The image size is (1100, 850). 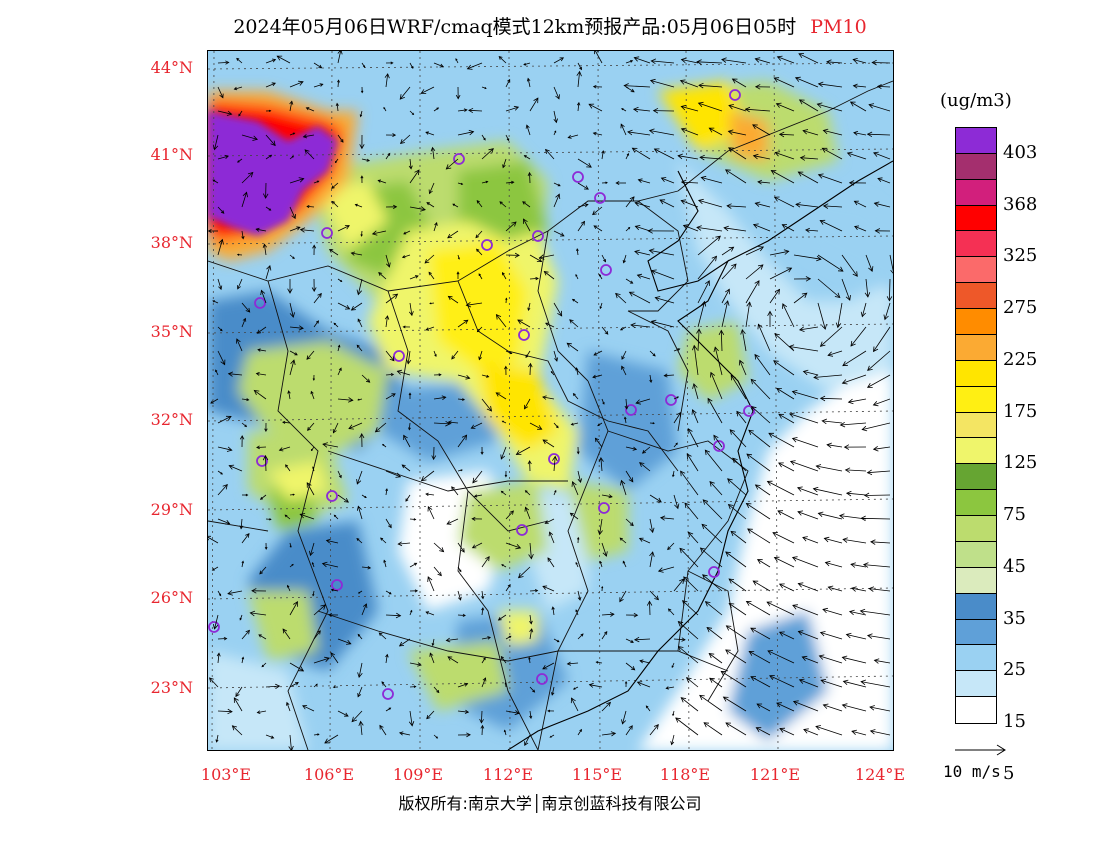 What do you see at coordinates (775, 774) in the screenshot?
I see `lon-label-121e: 121°E` at bounding box center [775, 774].